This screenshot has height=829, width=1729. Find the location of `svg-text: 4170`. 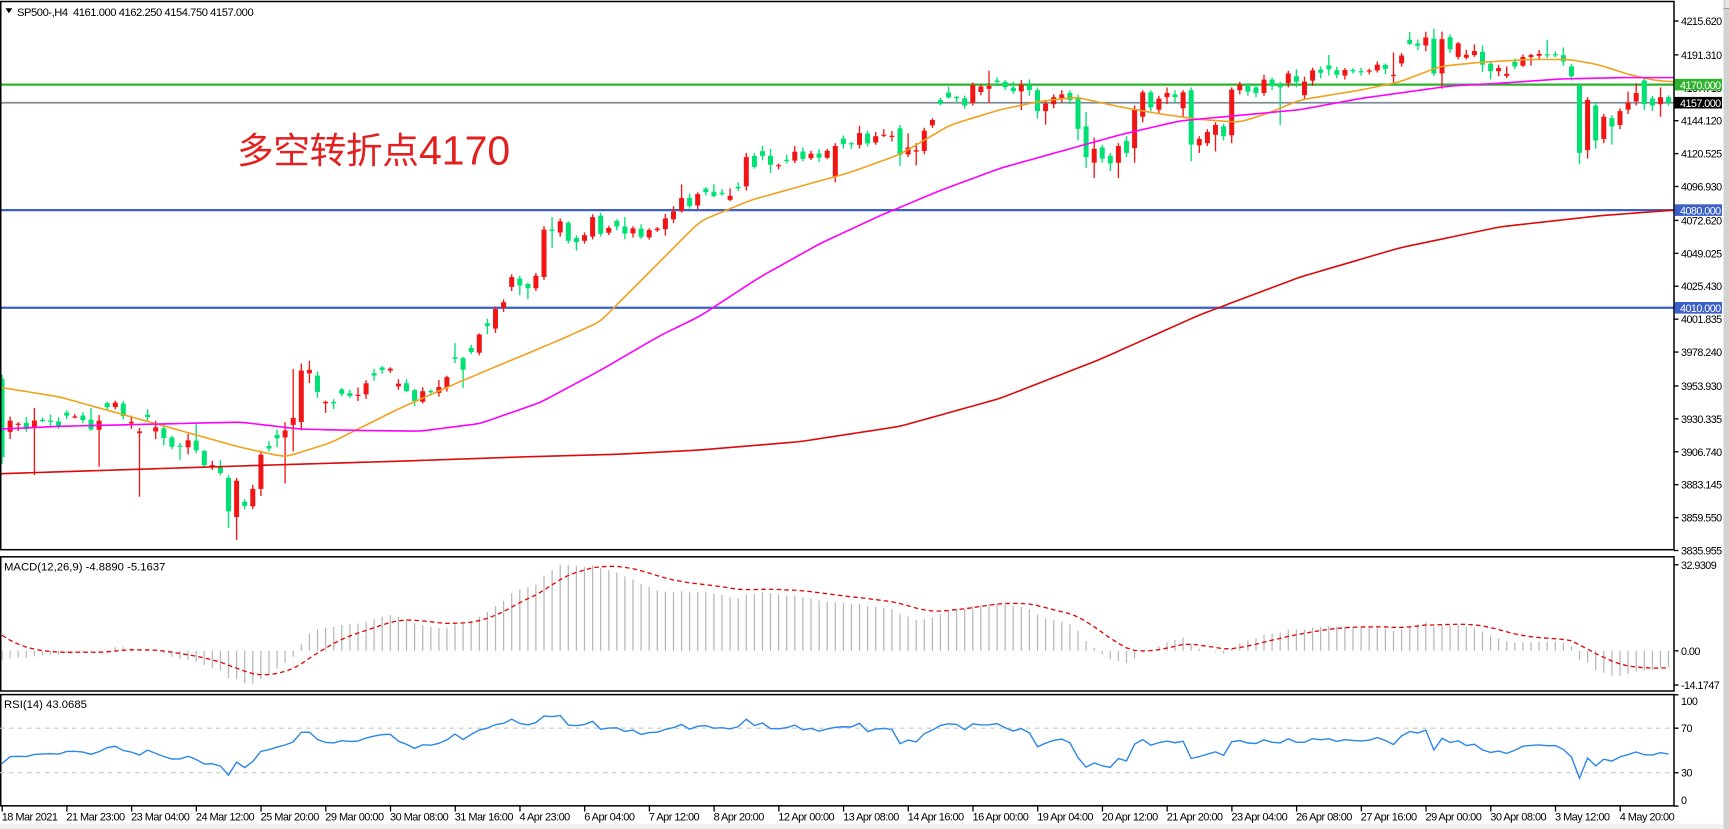

svg-text: 4170 is located at coordinates (464, 151).